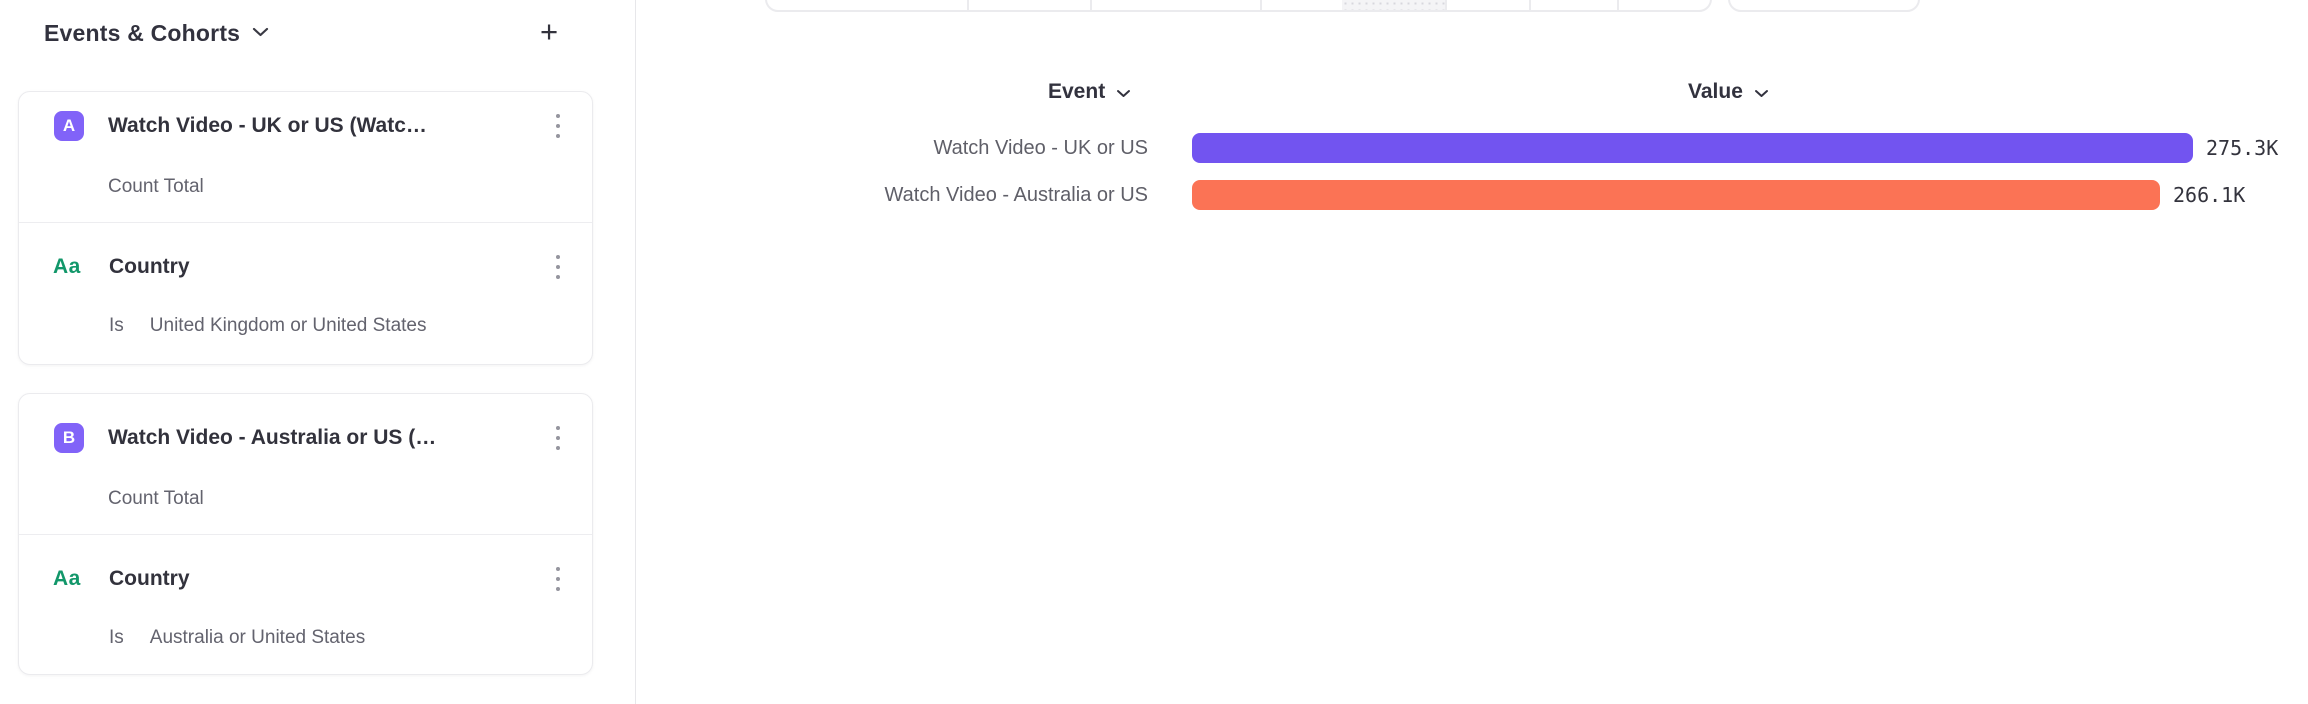  I want to click on events-cohorts-dropdown: Events & Cohorts, so click(156, 33).